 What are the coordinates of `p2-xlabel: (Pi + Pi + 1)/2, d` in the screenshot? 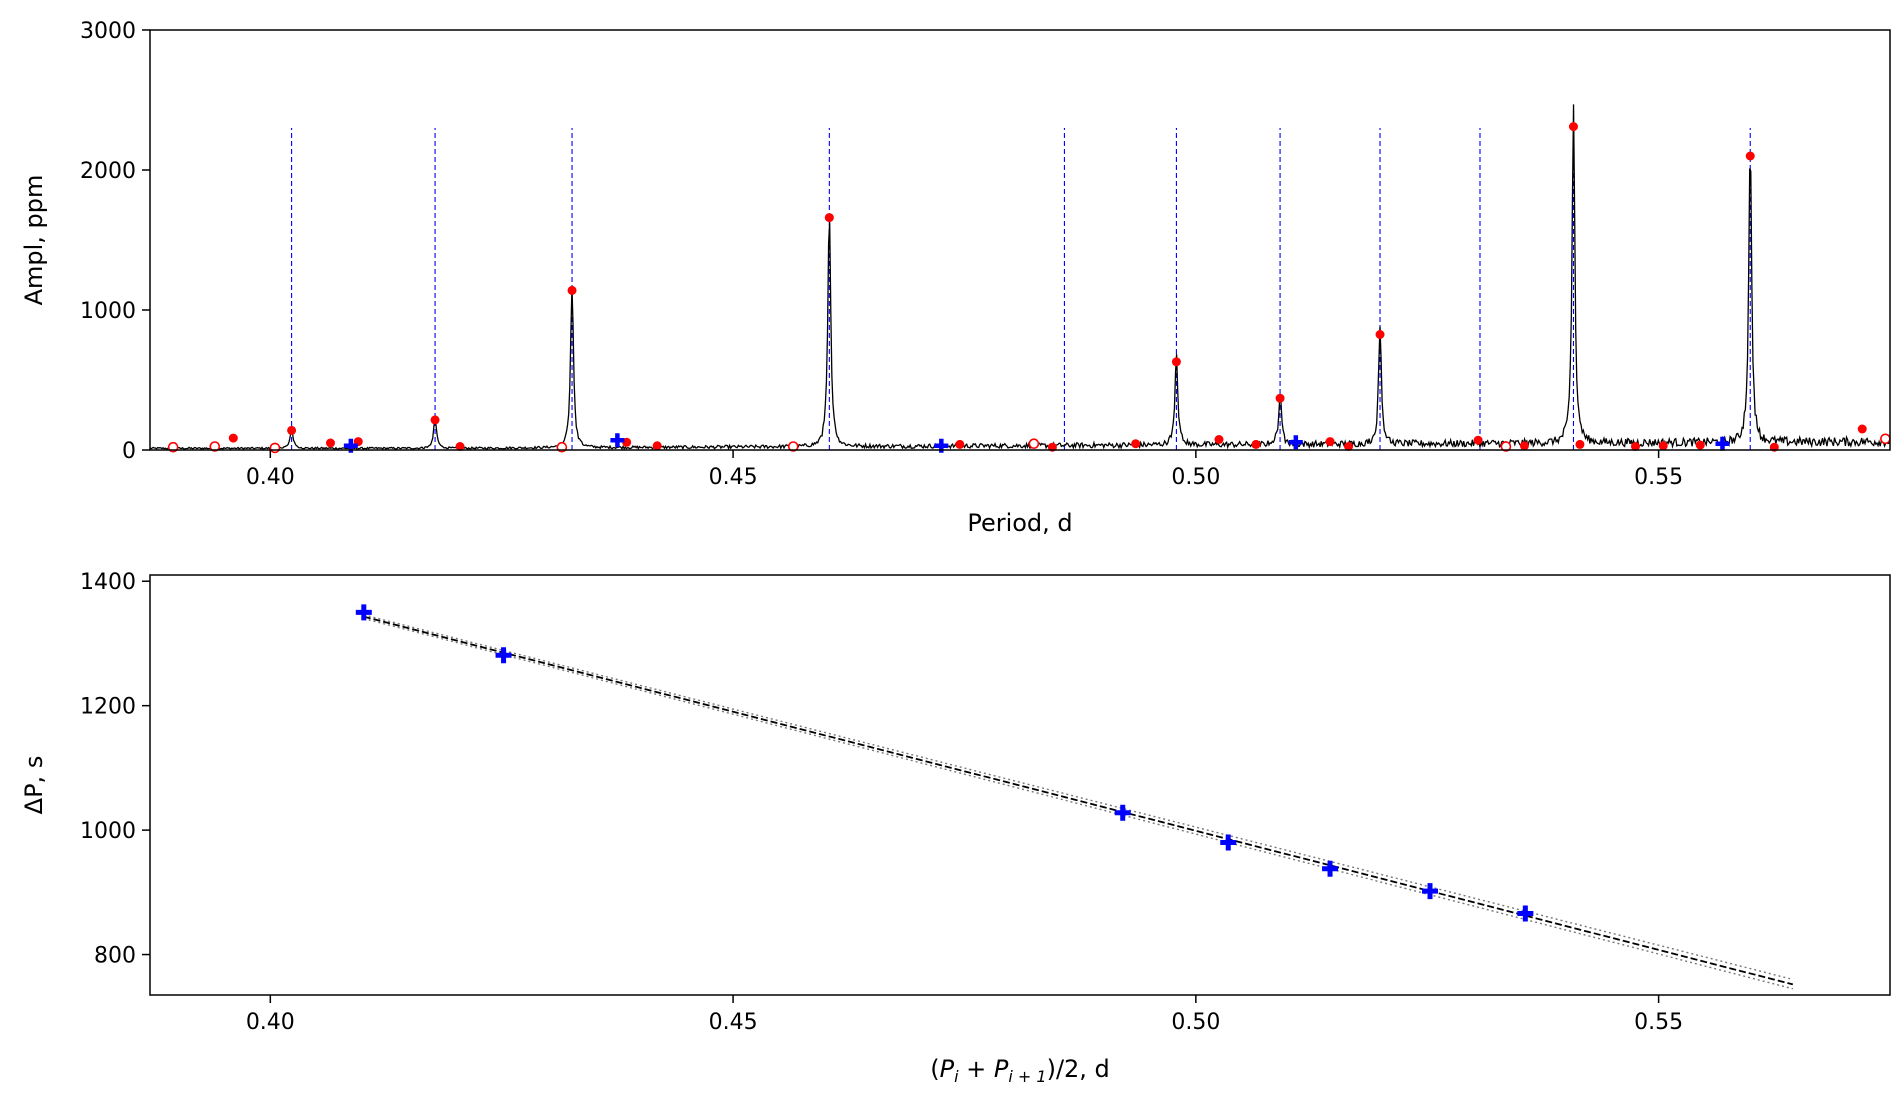 It's located at (1020, 1070).